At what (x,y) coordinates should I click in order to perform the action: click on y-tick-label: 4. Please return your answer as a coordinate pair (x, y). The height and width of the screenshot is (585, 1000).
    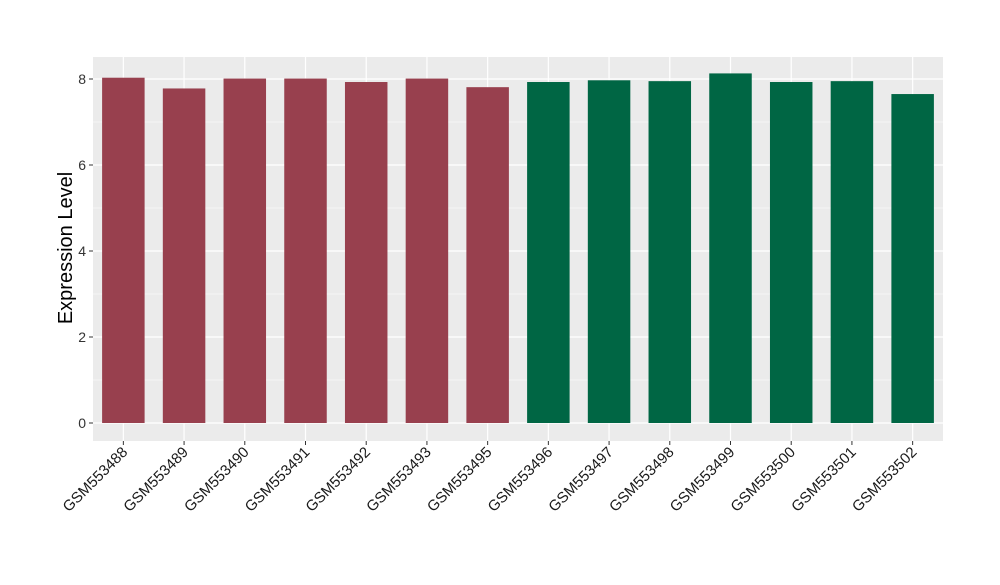
    Looking at the image, I should click on (82, 251).